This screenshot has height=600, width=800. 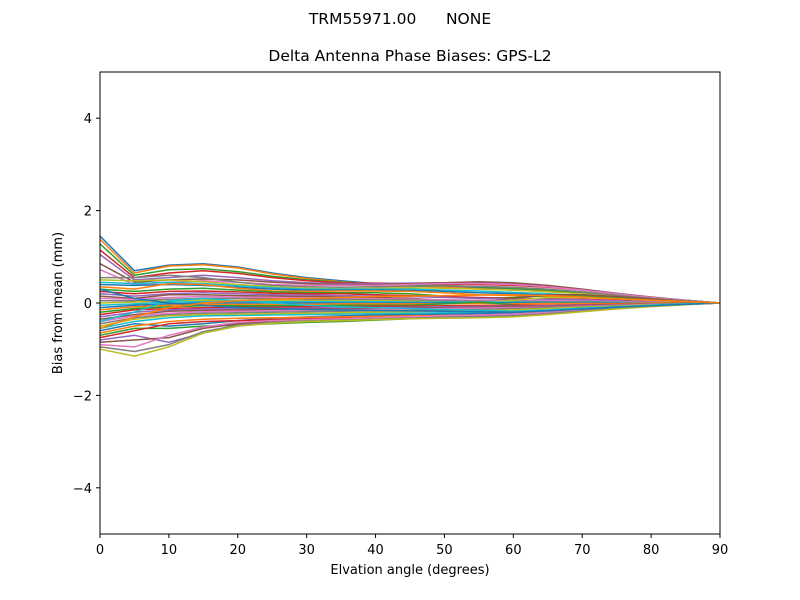 What do you see at coordinates (169, 550) in the screenshot?
I see `x-tick-label: 10` at bounding box center [169, 550].